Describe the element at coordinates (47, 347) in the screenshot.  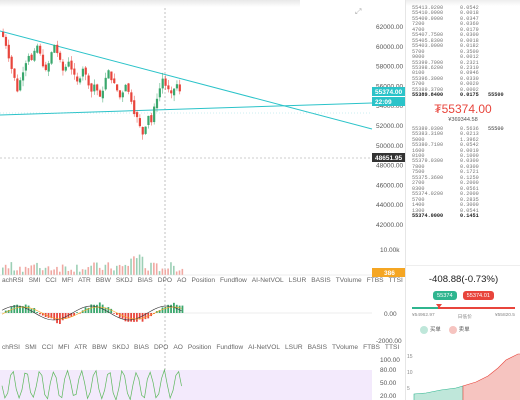
I see `indicator-tab-lower-2: CCI` at that location.